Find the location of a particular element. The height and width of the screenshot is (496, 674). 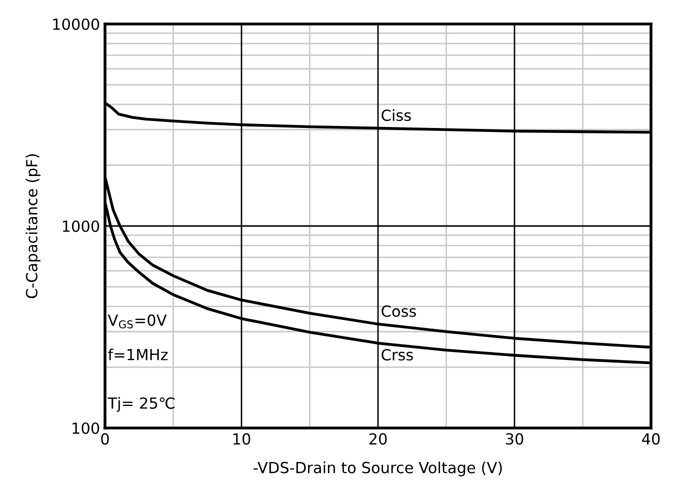

x-tick-label: 20 is located at coordinates (378, 439).